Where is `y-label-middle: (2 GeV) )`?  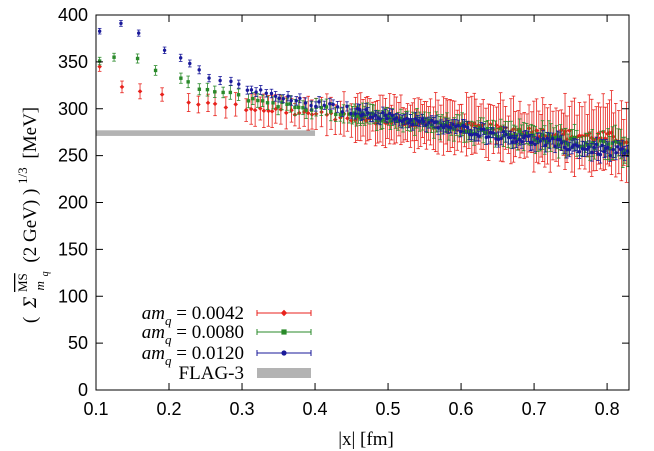
y-label-middle: (2 GeV) ) is located at coordinates (30, 226).